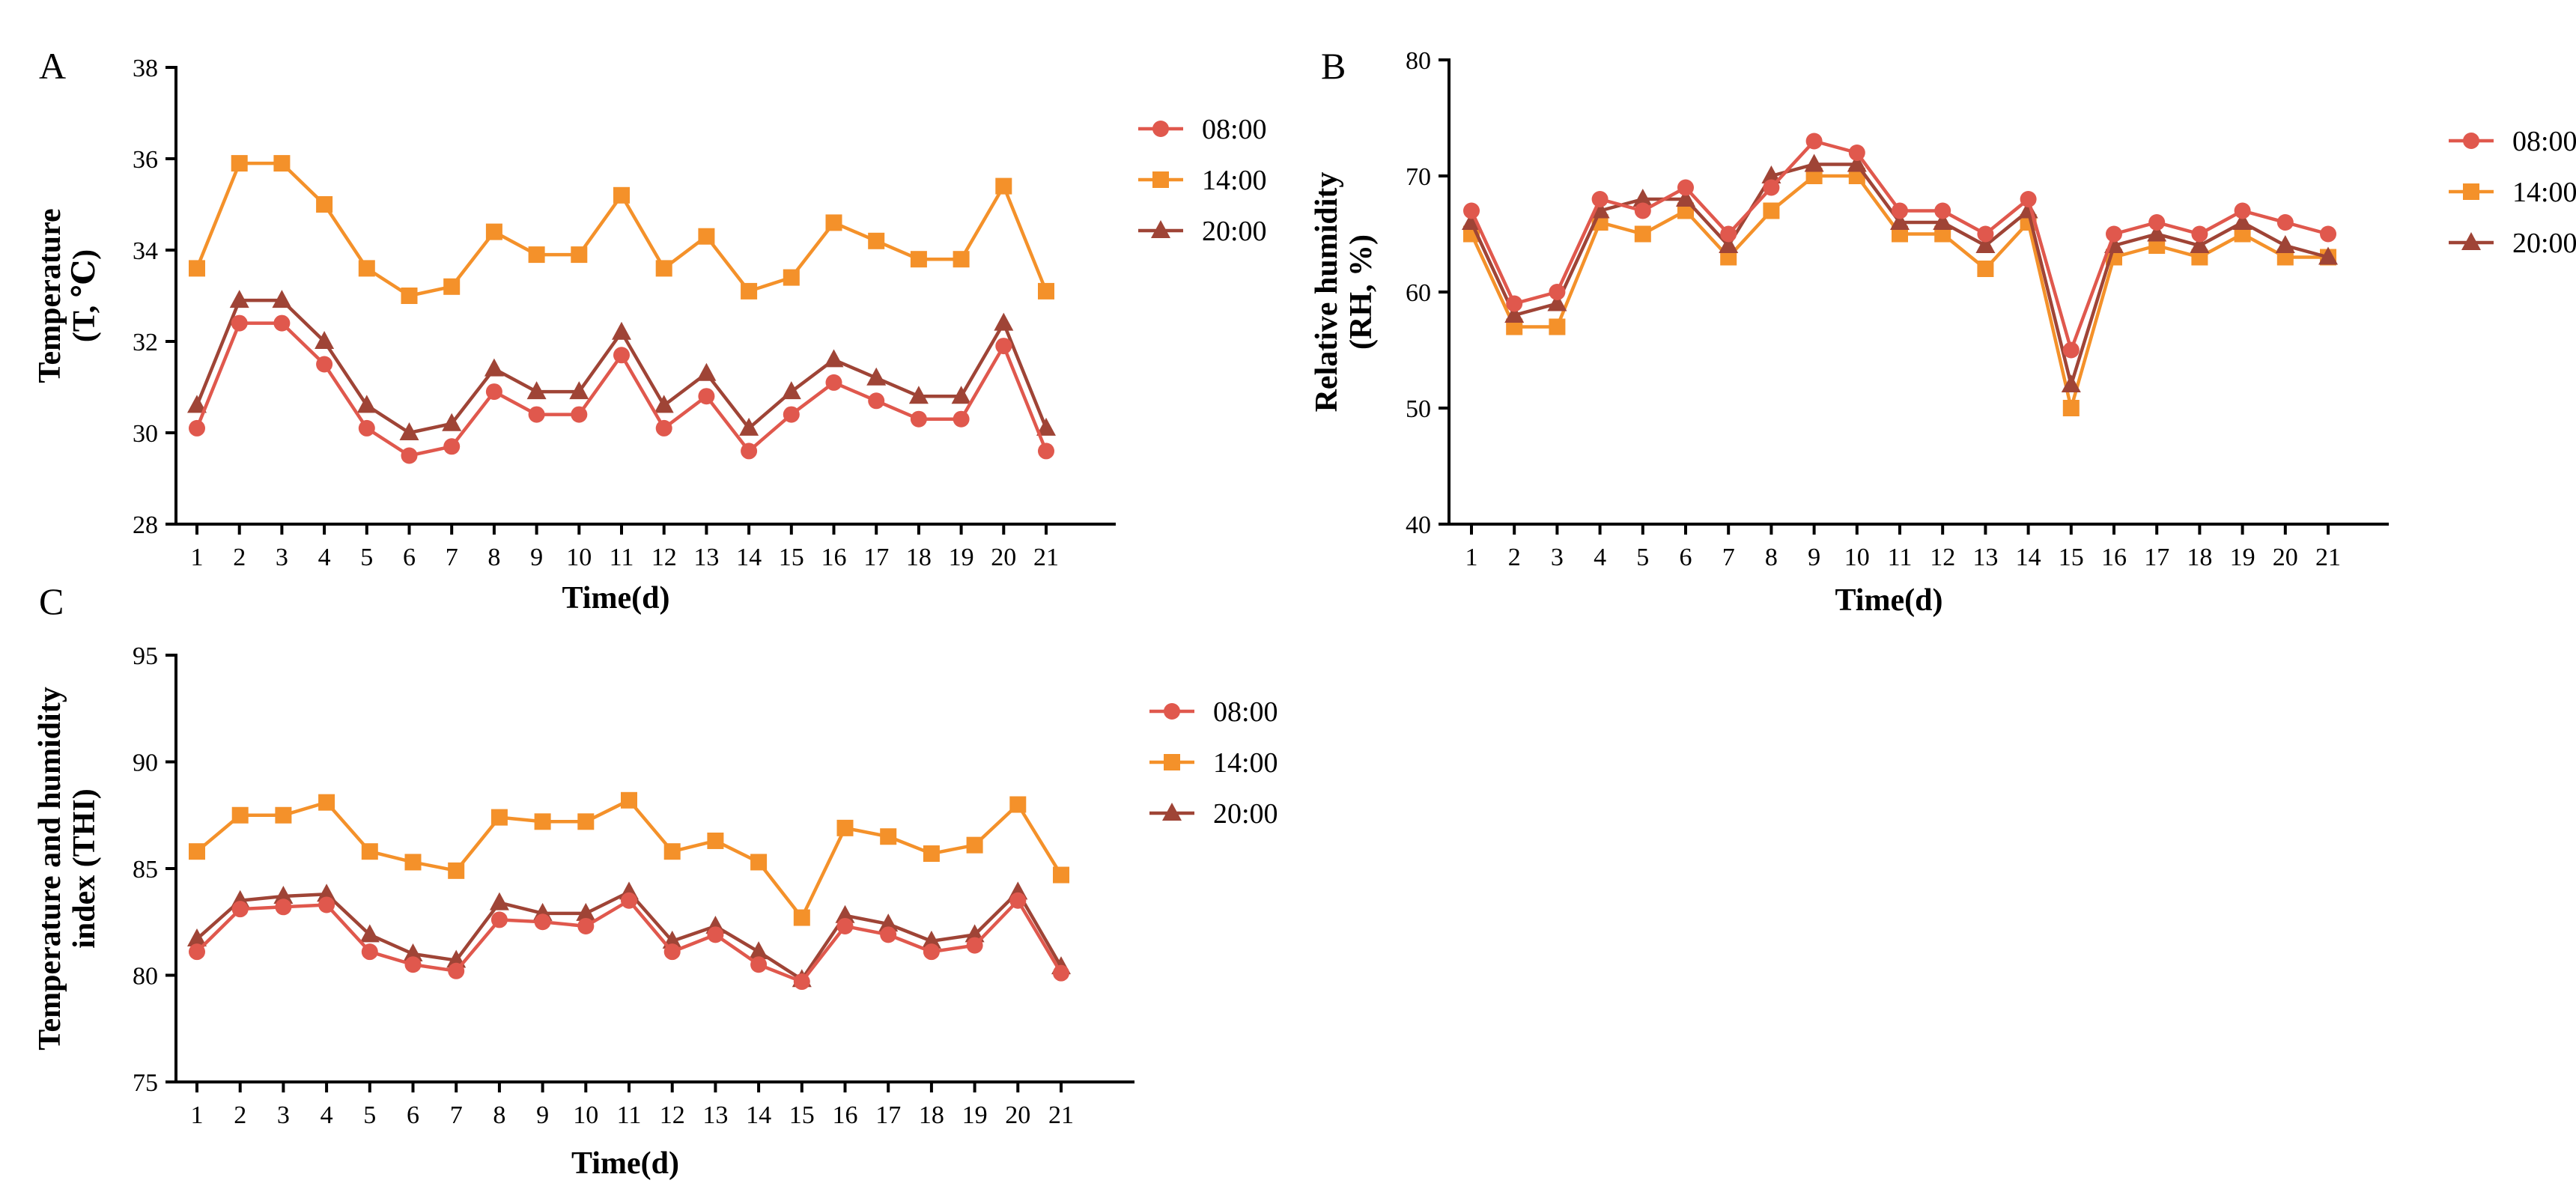 The height and width of the screenshot is (1204, 2576). I want to click on panel-c-legend-label: 08:00, so click(1245, 712).